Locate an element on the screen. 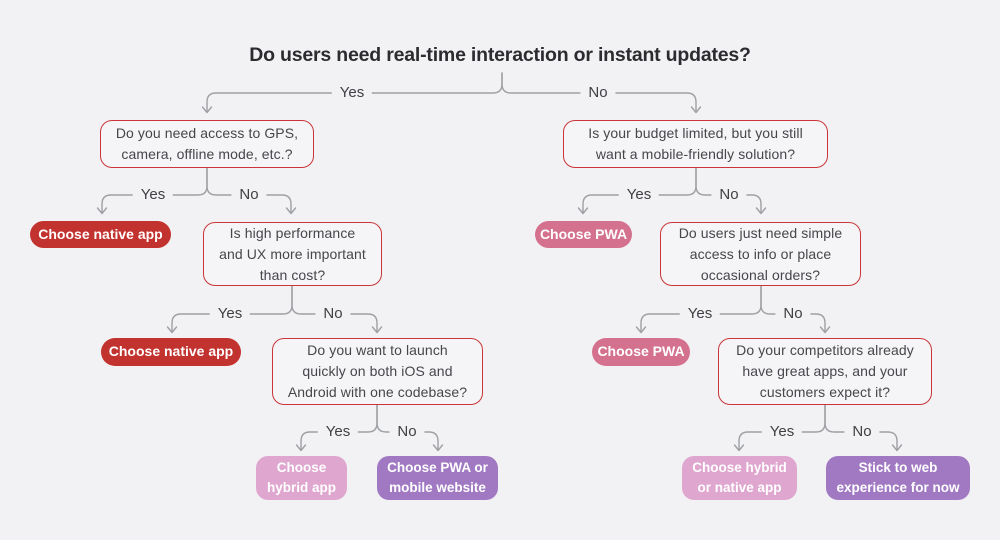  answer-choose-pwa-or-mobile-website: Choose PWA or mobile website is located at coordinates (437, 478).